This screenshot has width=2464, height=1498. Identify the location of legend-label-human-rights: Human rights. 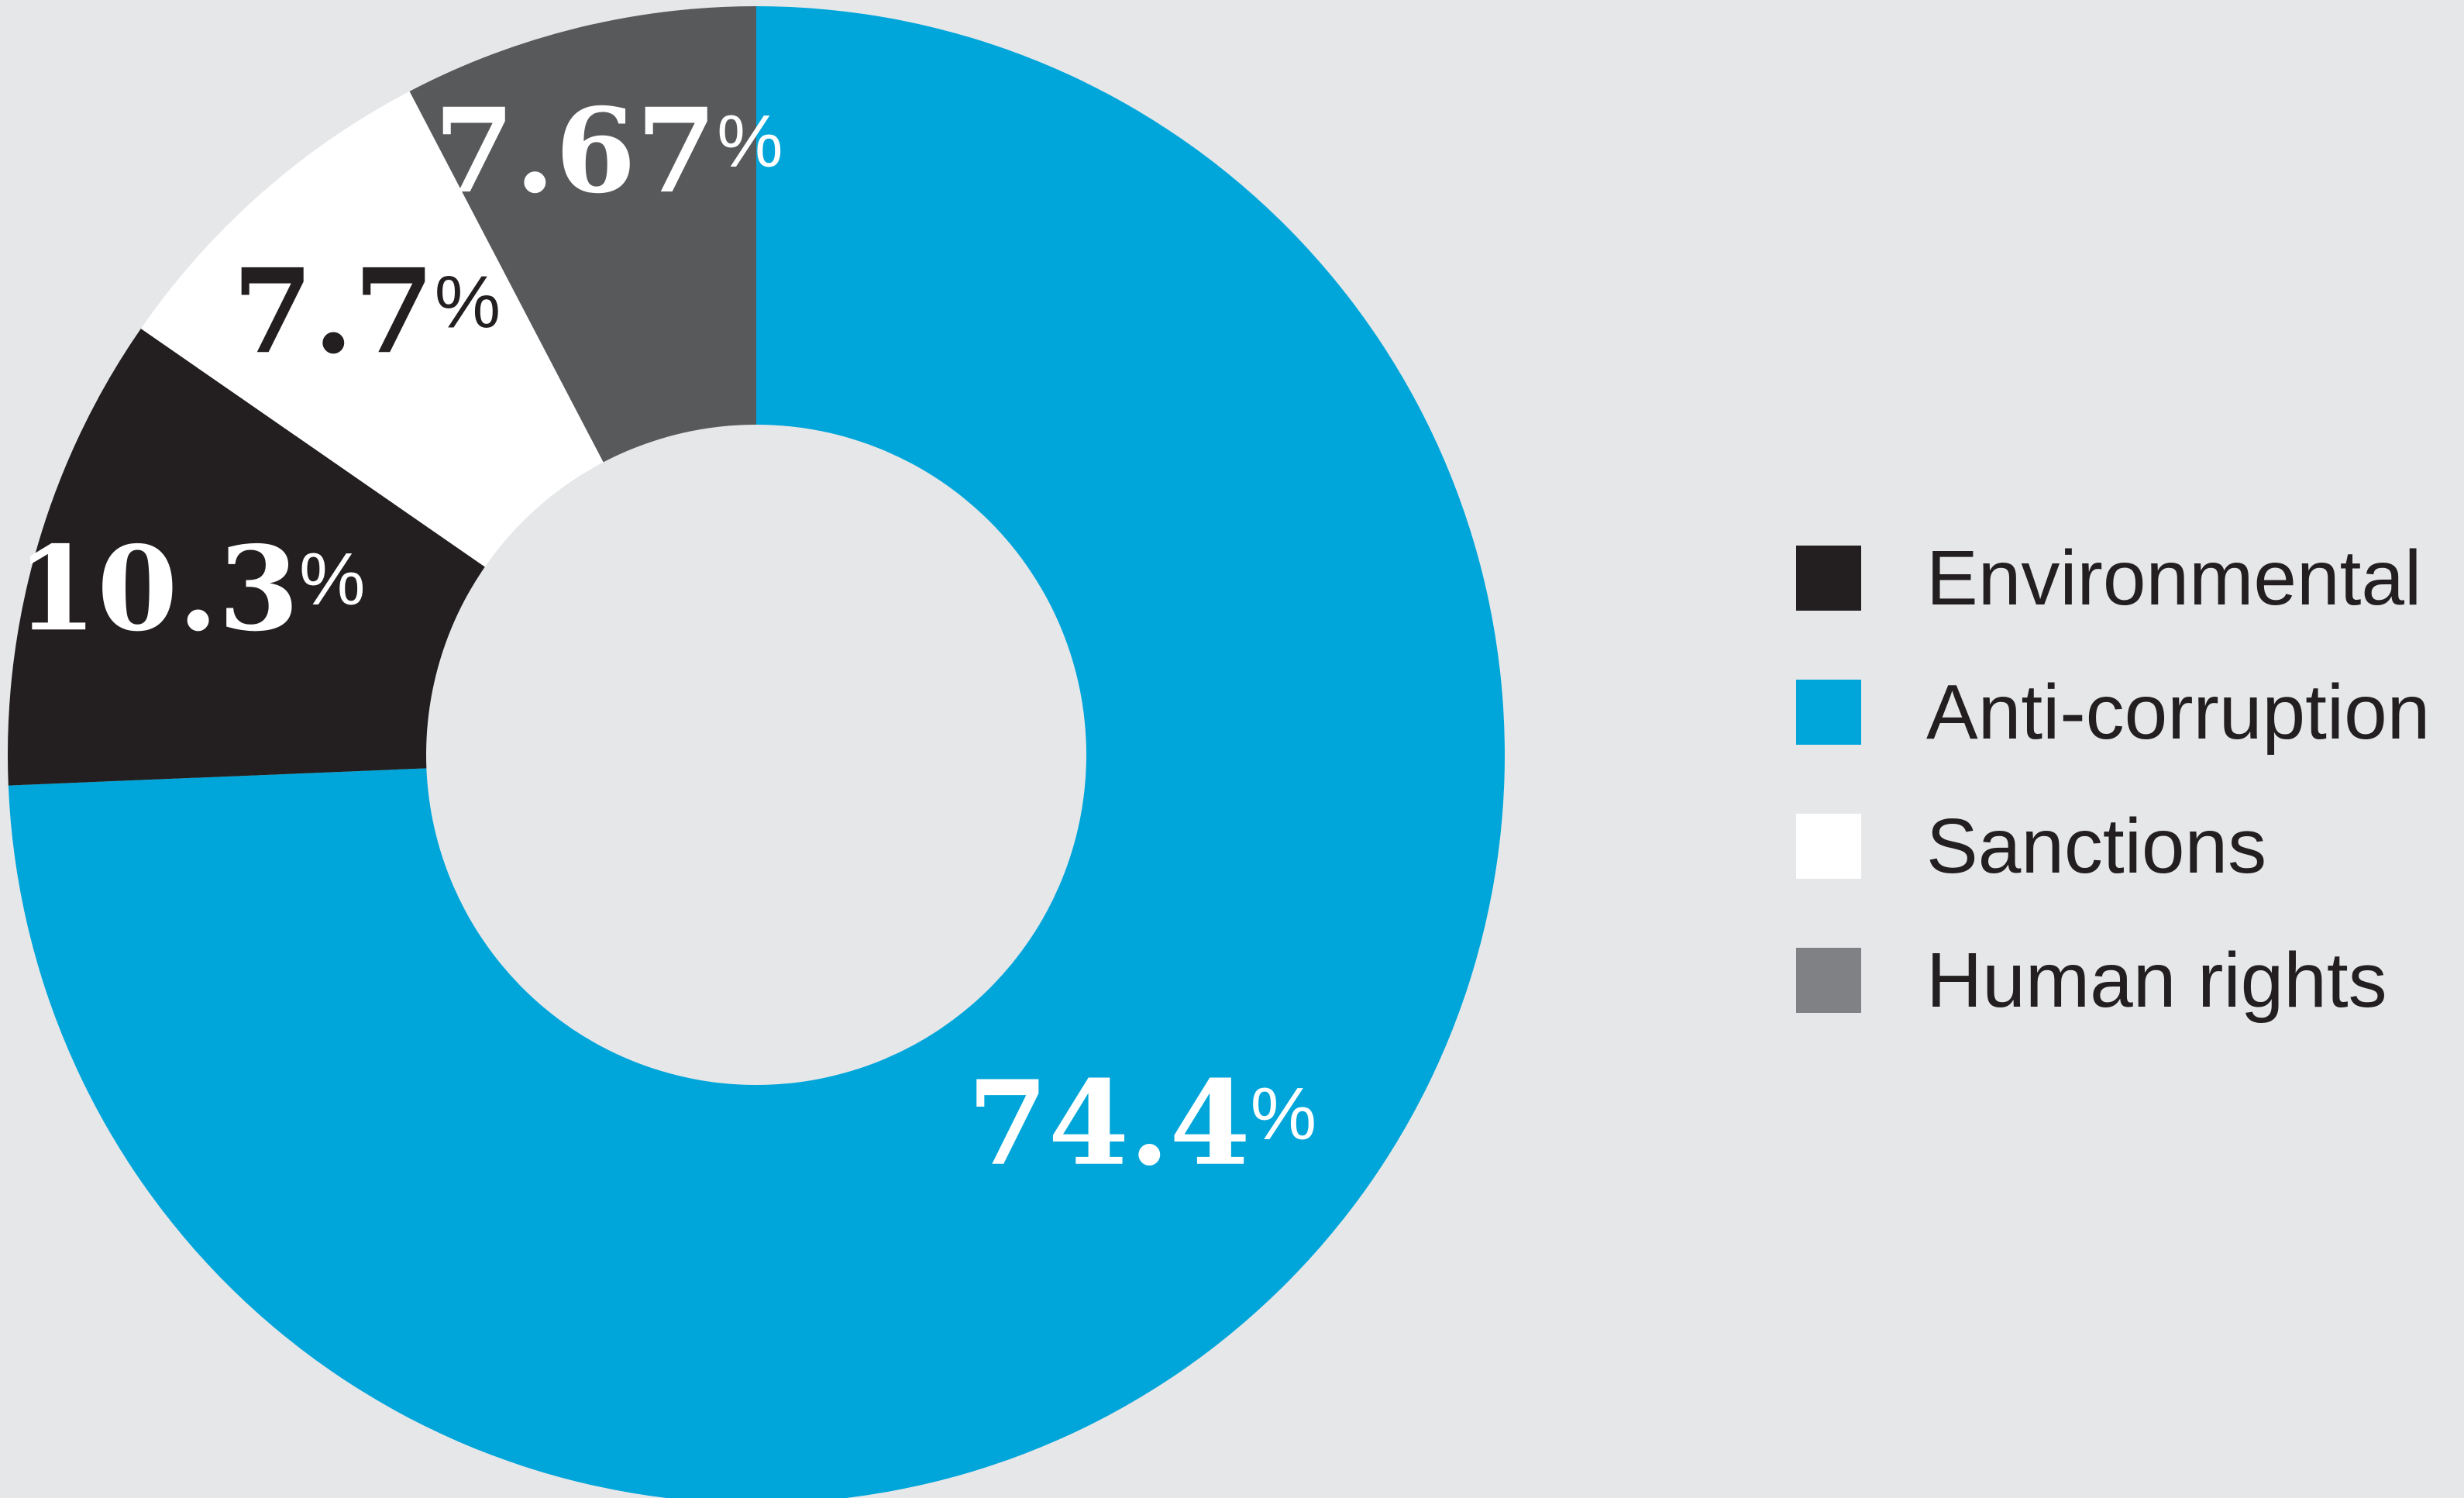
(2156, 980).